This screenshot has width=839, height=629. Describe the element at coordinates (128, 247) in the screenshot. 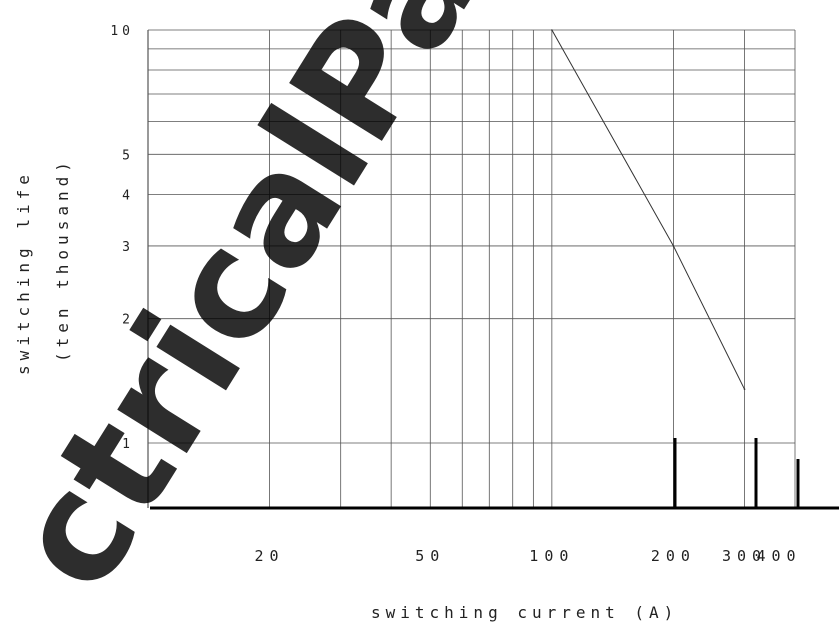

I see `y-tick-label-3: 3` at that location.